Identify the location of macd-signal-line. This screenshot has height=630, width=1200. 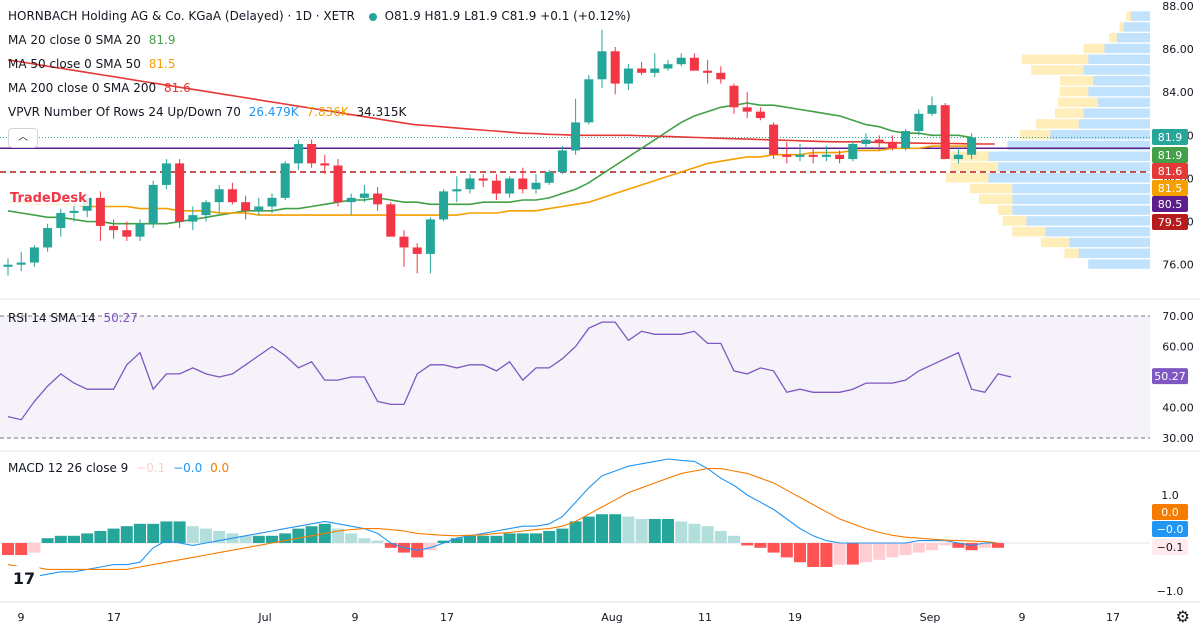
(503, 519).